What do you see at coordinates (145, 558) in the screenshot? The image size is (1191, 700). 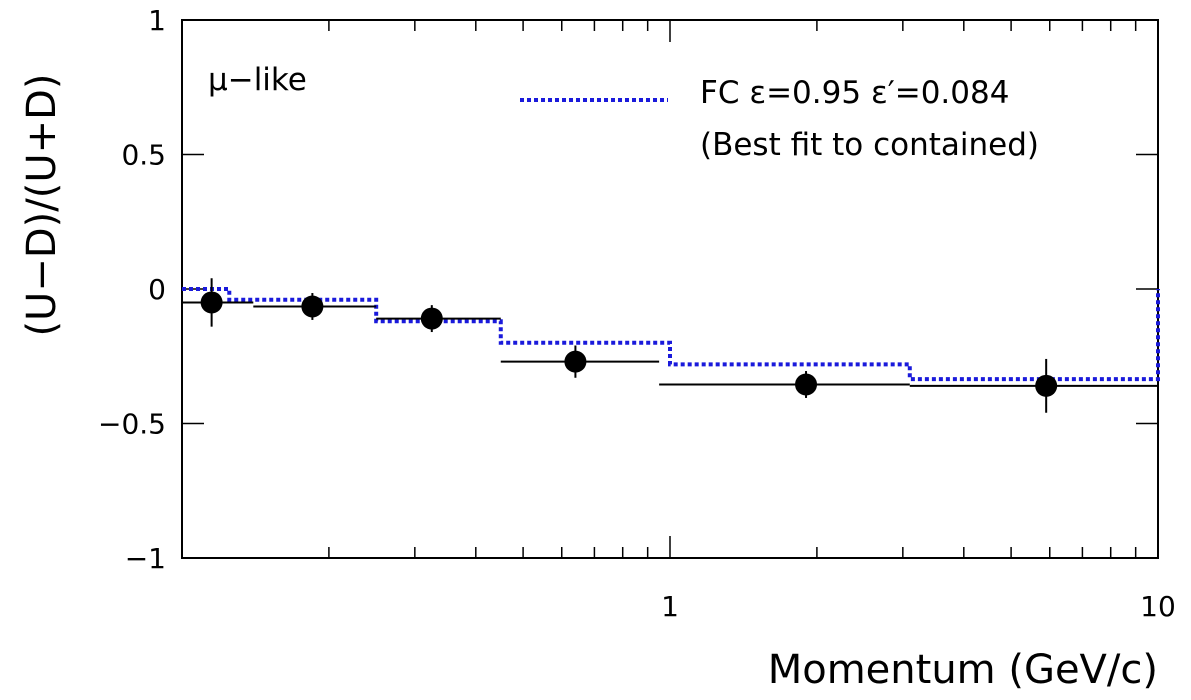 I see `y-tick-label: −1` at bounding box center [145, 558].